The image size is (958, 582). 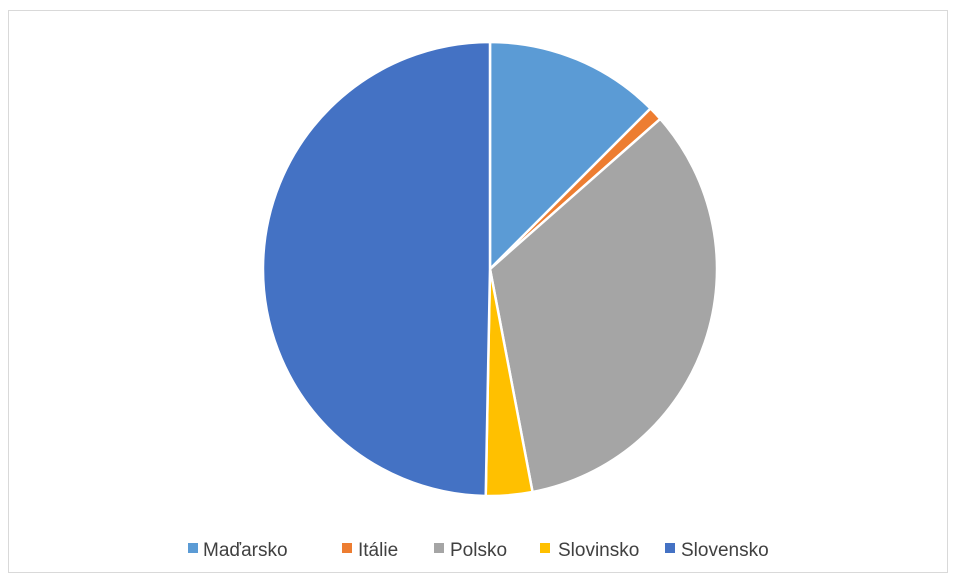 I want to click on pie-slice-madarsko, so click(x=570, y=155).